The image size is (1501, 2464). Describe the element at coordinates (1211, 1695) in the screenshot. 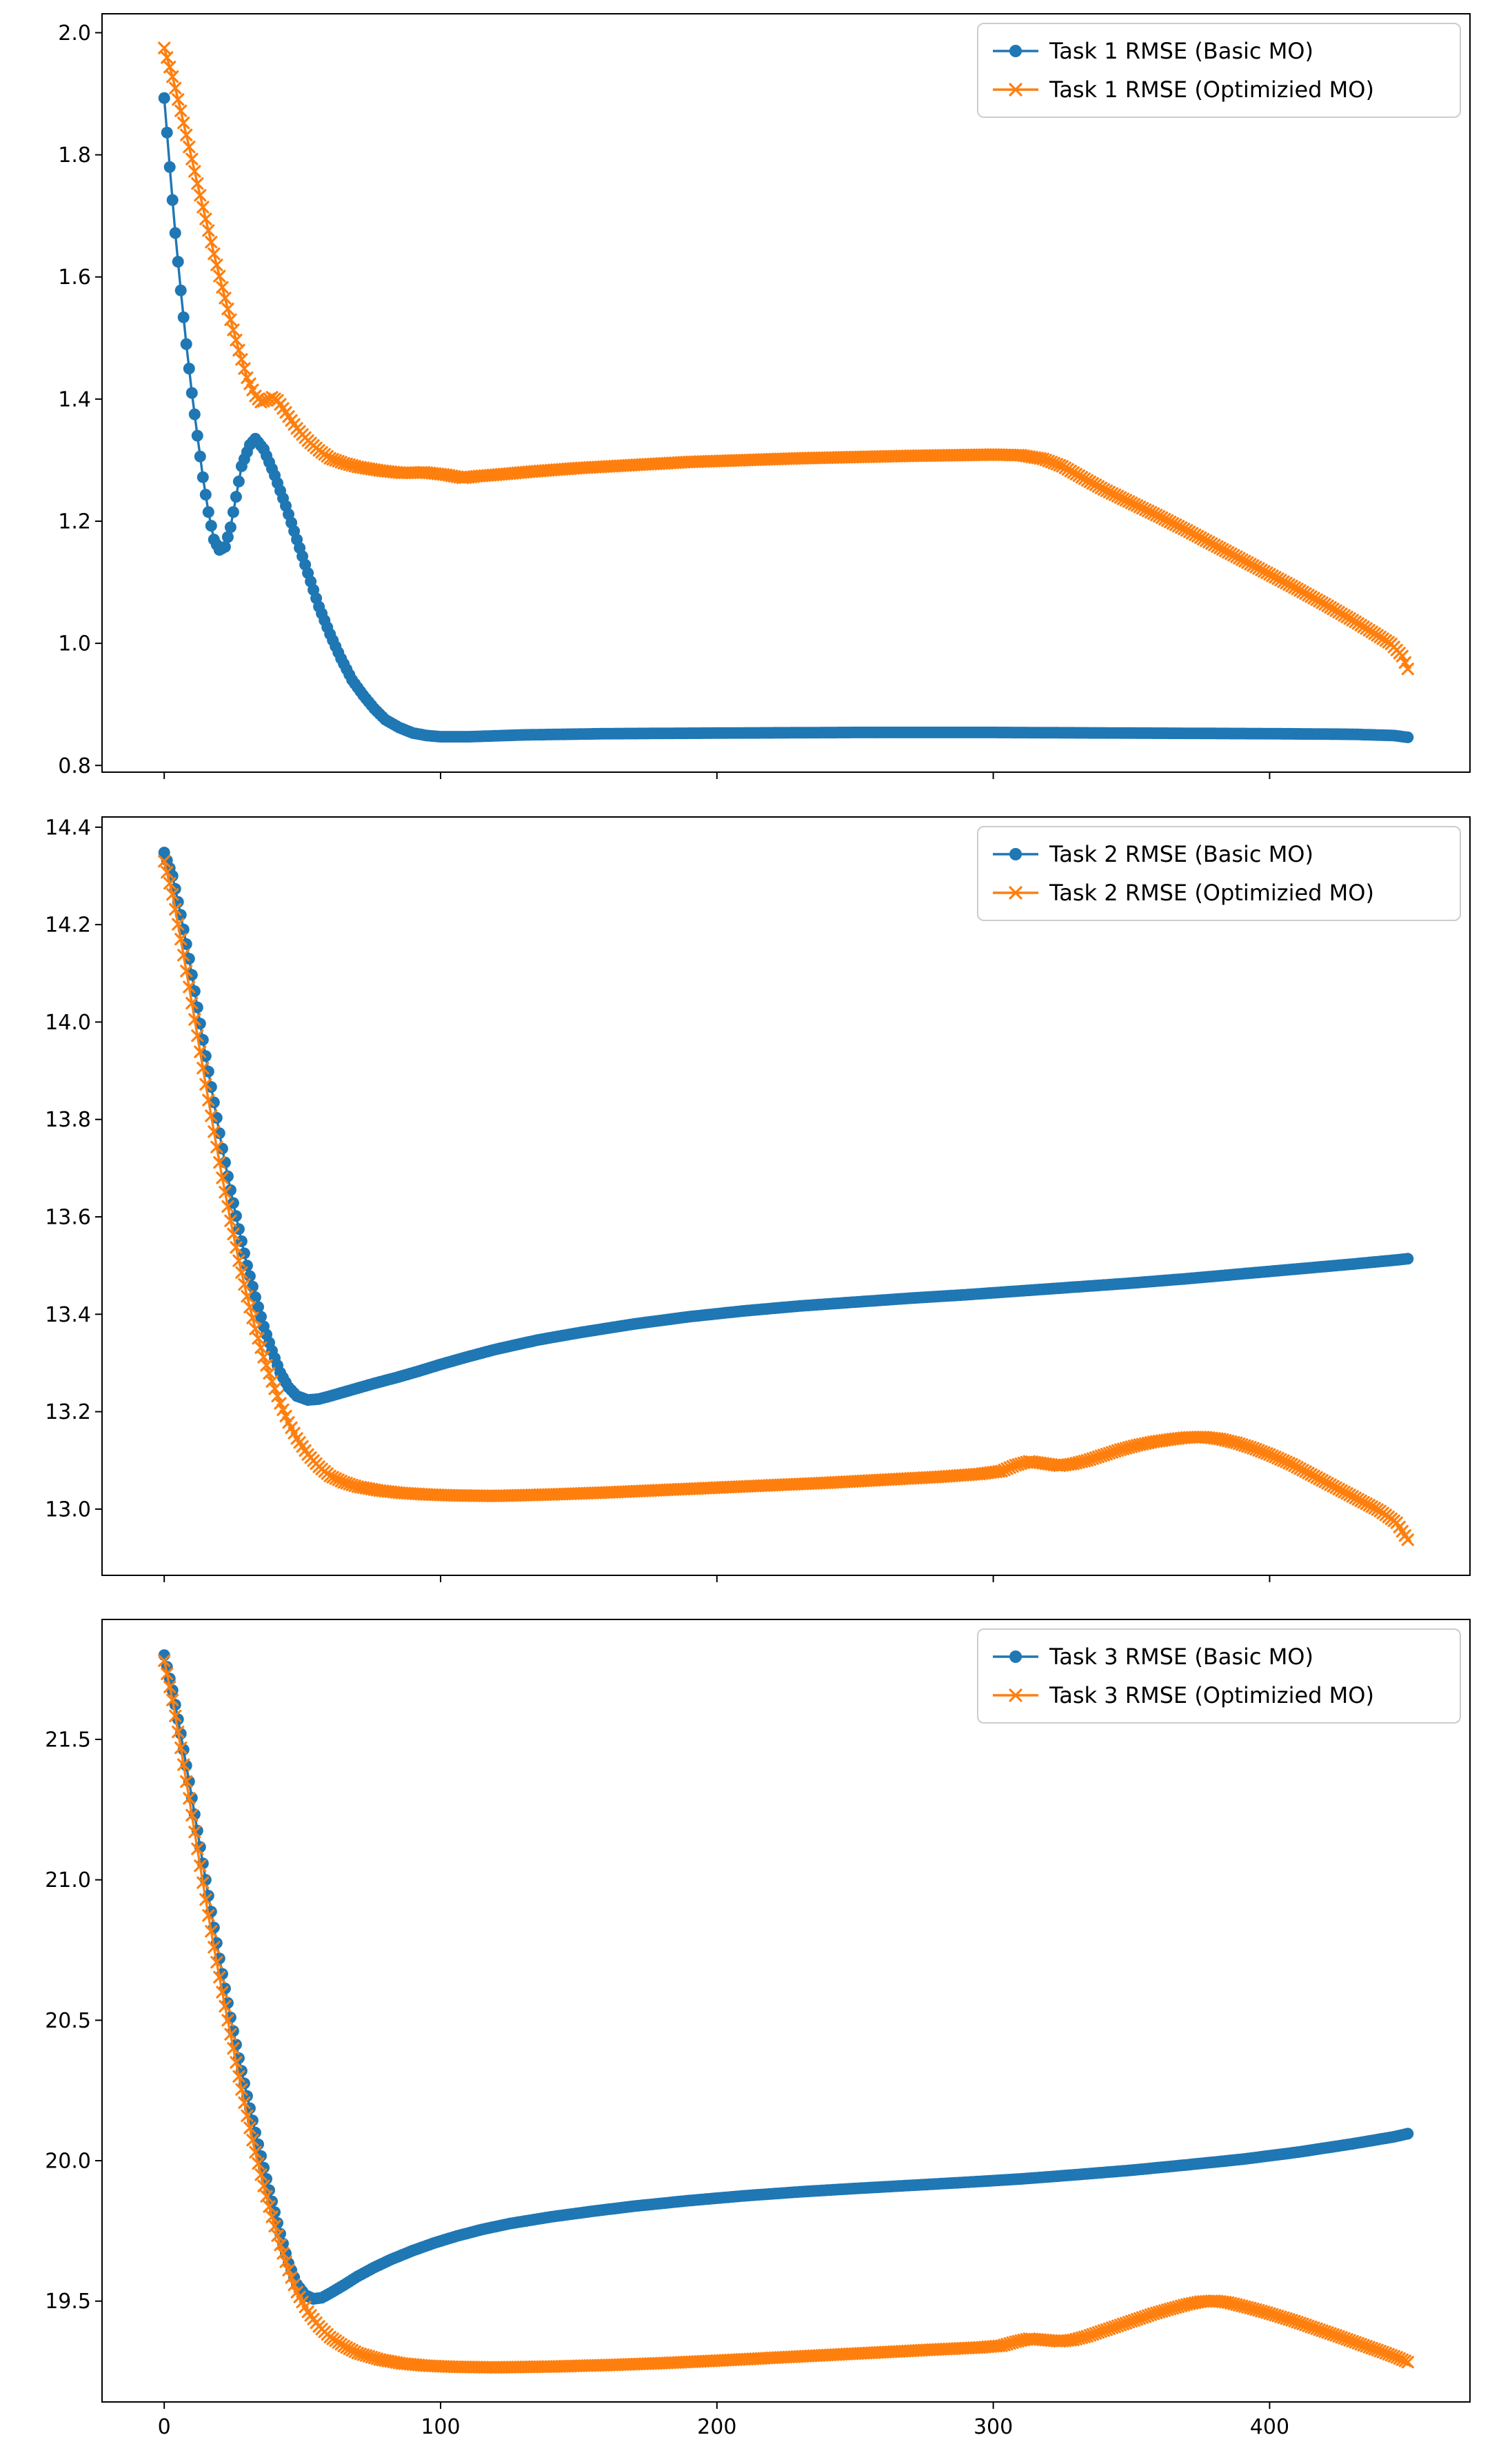

I see `legend-label: Task 3 RMSE (Optimizied MO)` at that location.